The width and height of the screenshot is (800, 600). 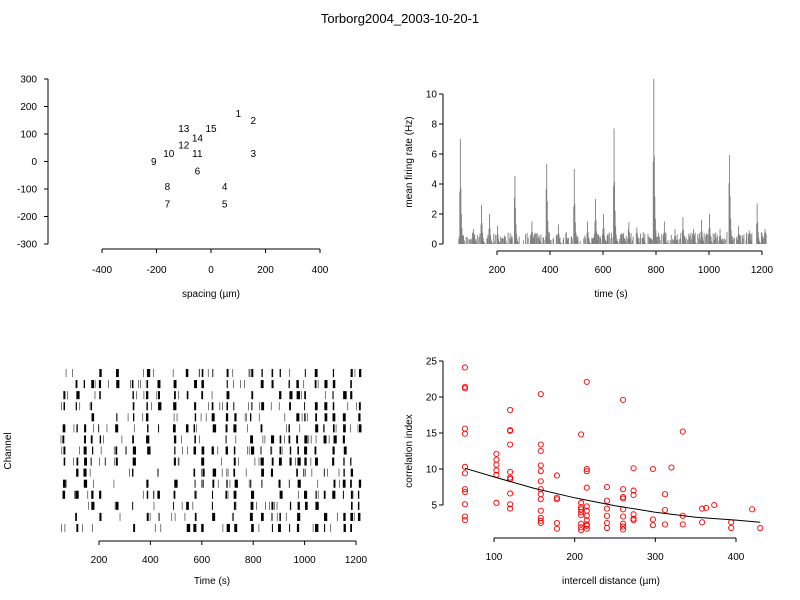 What do you see at coordinates (736, 557) in the screenshot?
I see `correlation-x-tick-label: 400` at bounding box center [736, 557].